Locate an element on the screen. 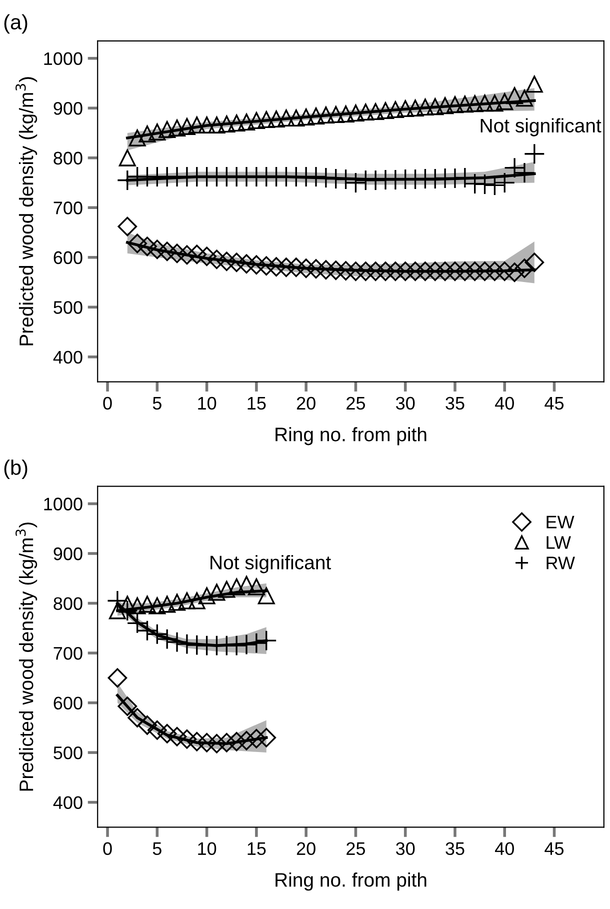  legend-label: EW is located at coordinates (560, 522).